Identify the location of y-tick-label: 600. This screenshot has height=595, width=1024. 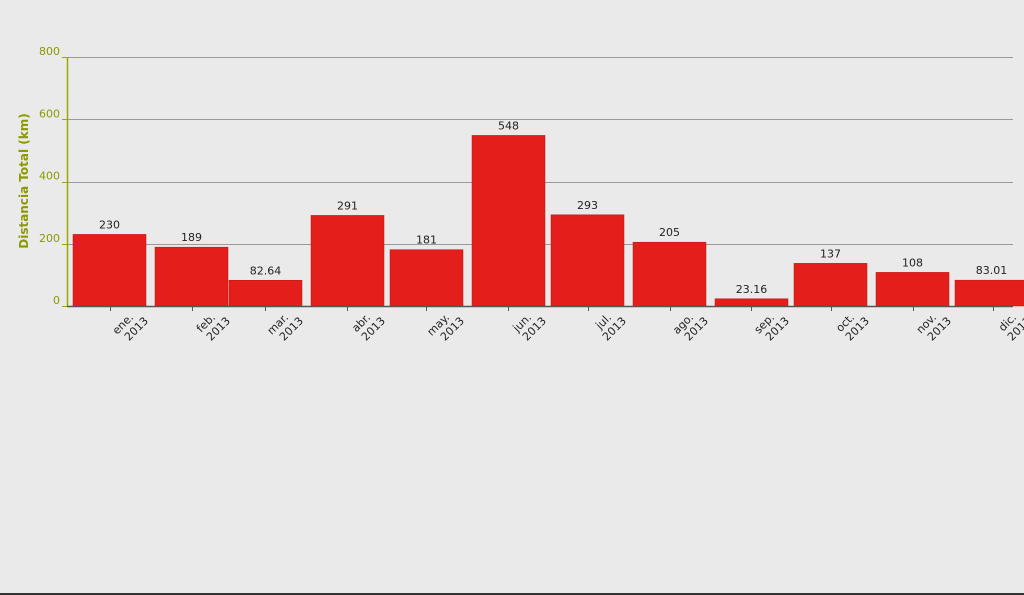
(49, 113).